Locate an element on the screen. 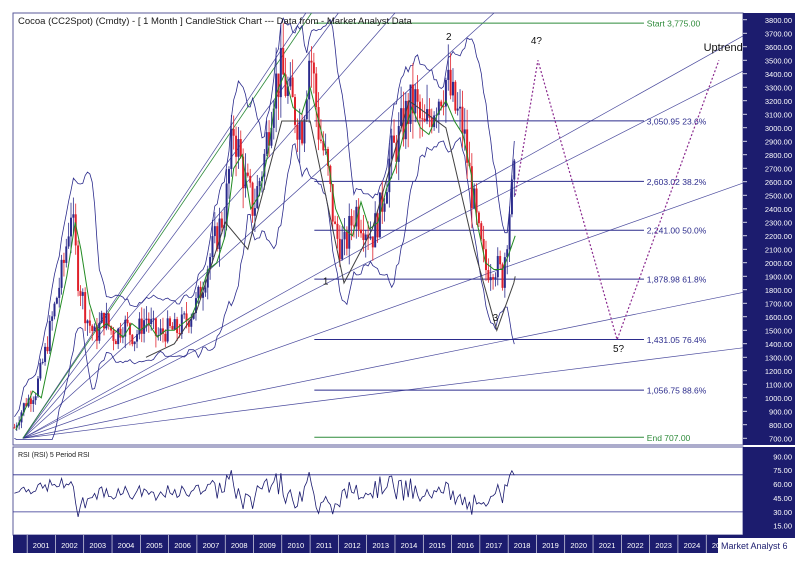 Image resolution: width=800 pixels, height=565 pixels. fib-level-label: End 707.00 is located at coordinates (669, 438).